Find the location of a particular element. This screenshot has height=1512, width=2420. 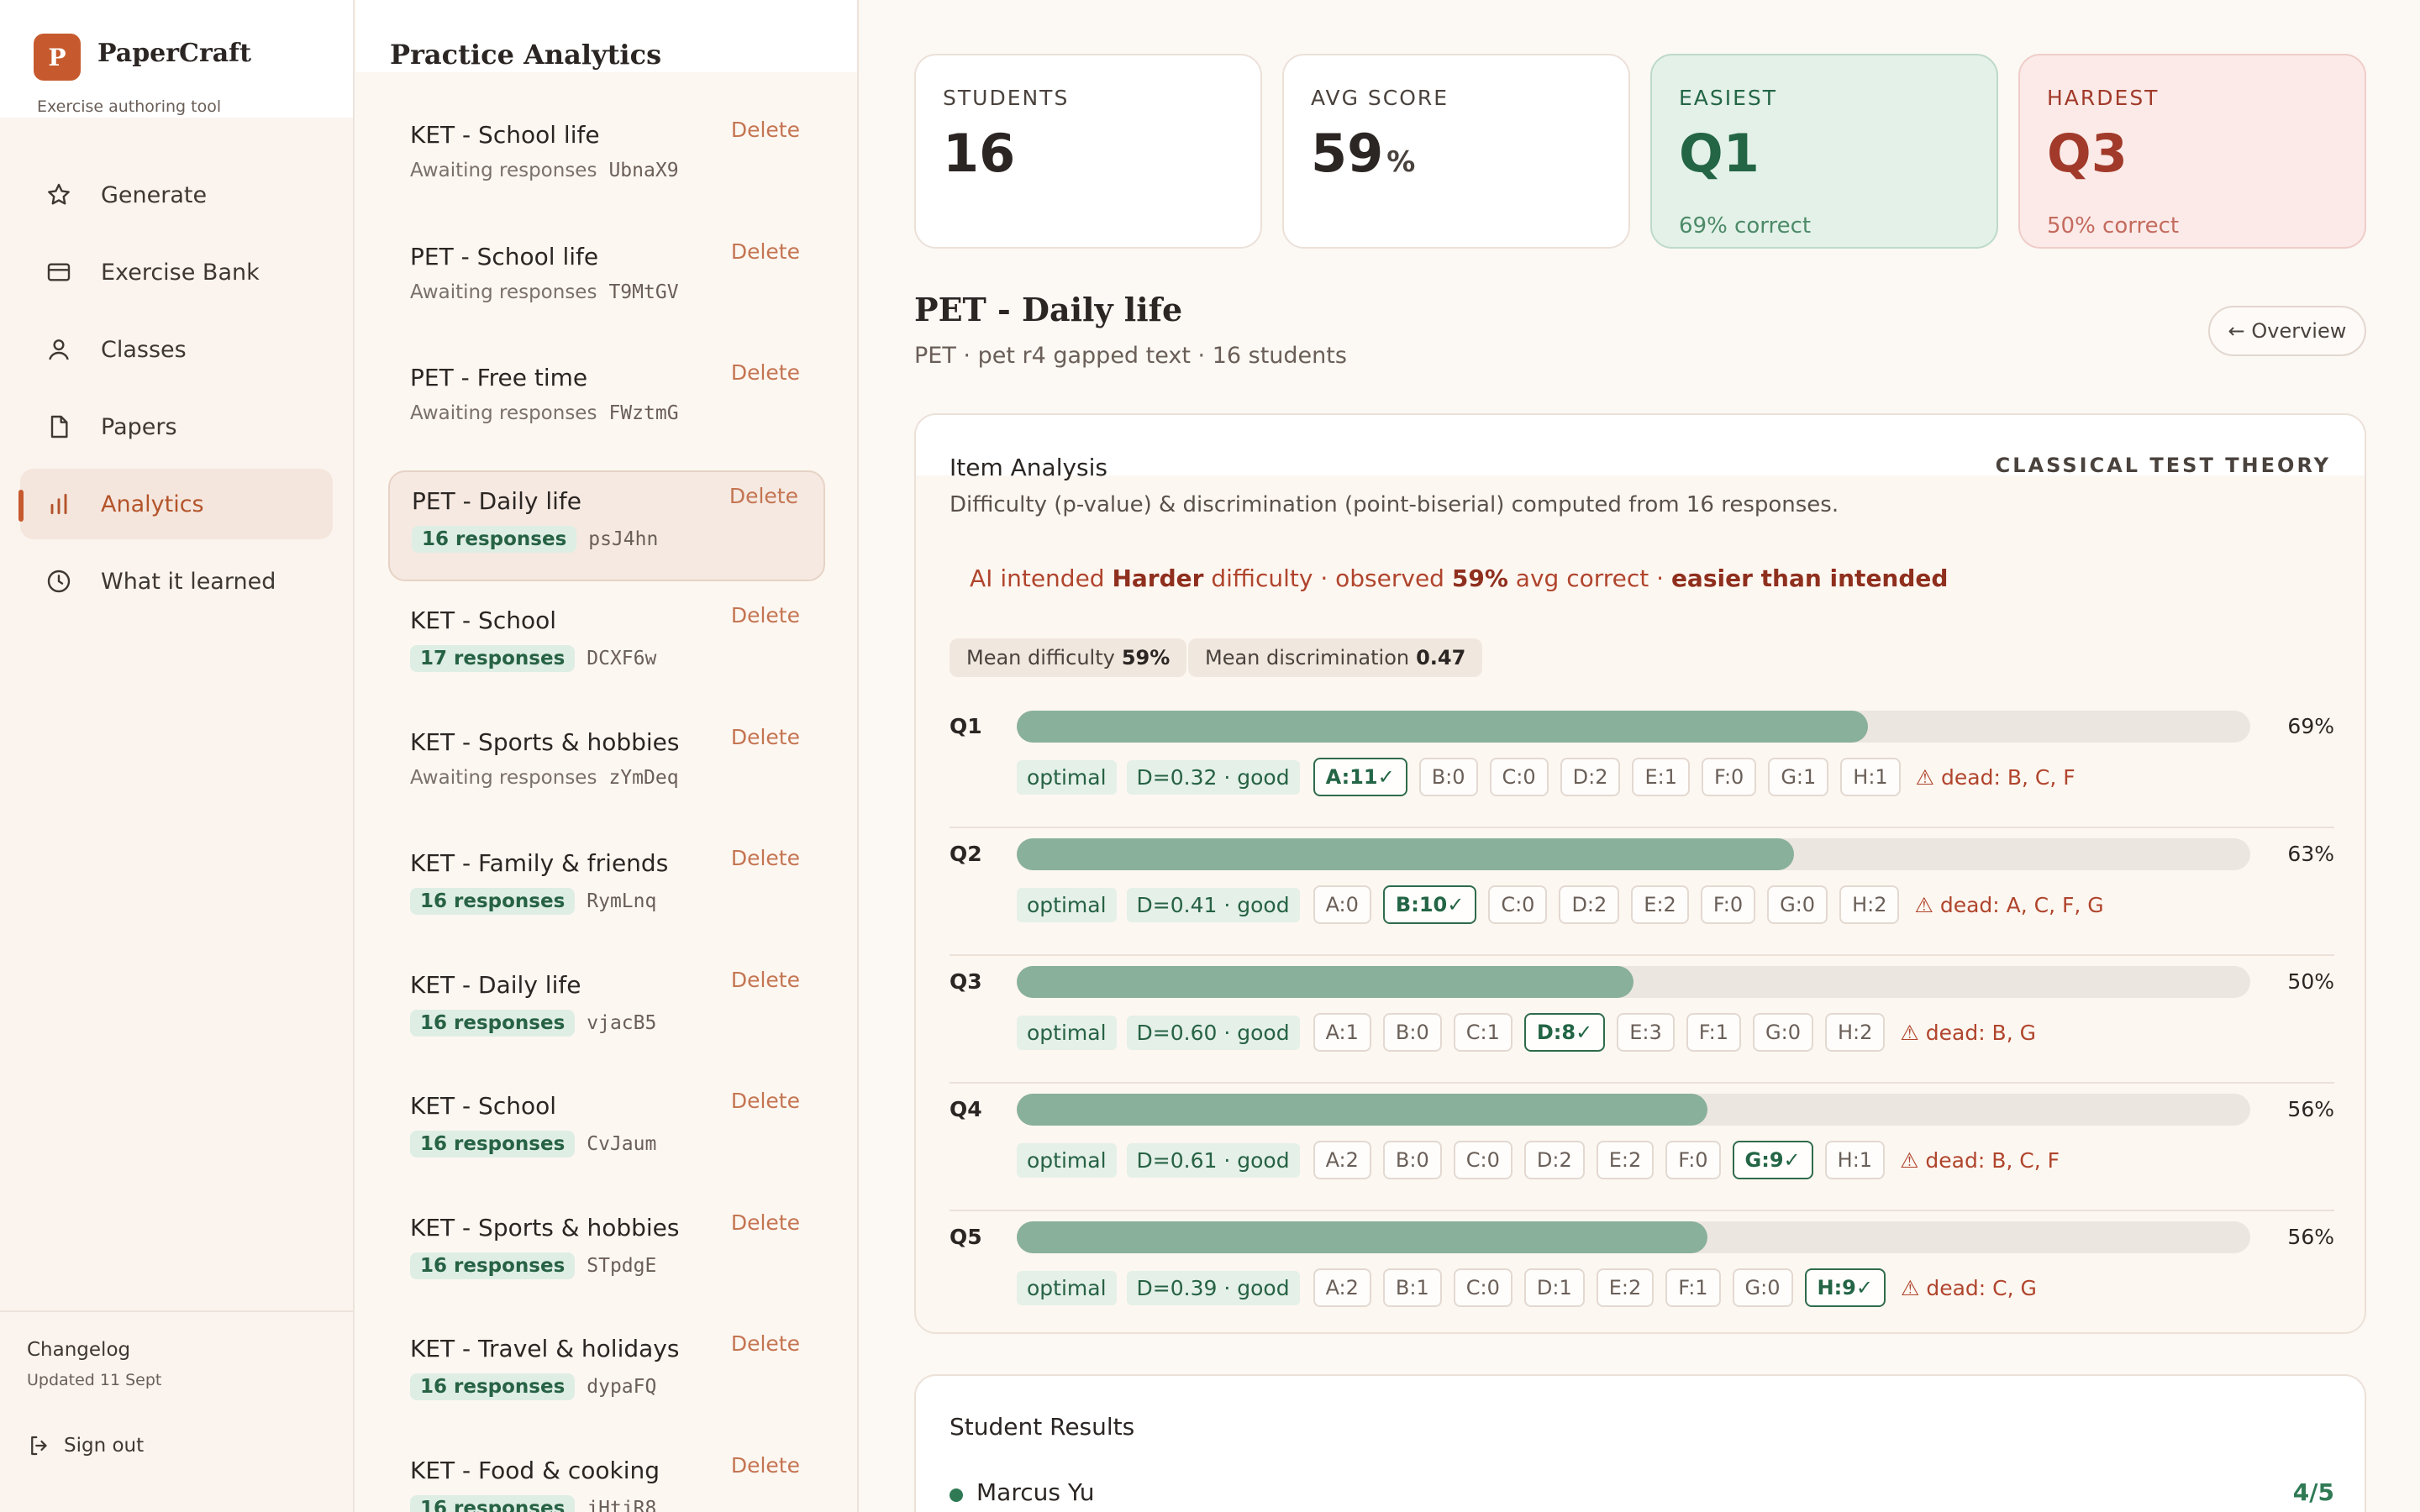

option-chip: C:0 is located at coordinates (1482, 1160).